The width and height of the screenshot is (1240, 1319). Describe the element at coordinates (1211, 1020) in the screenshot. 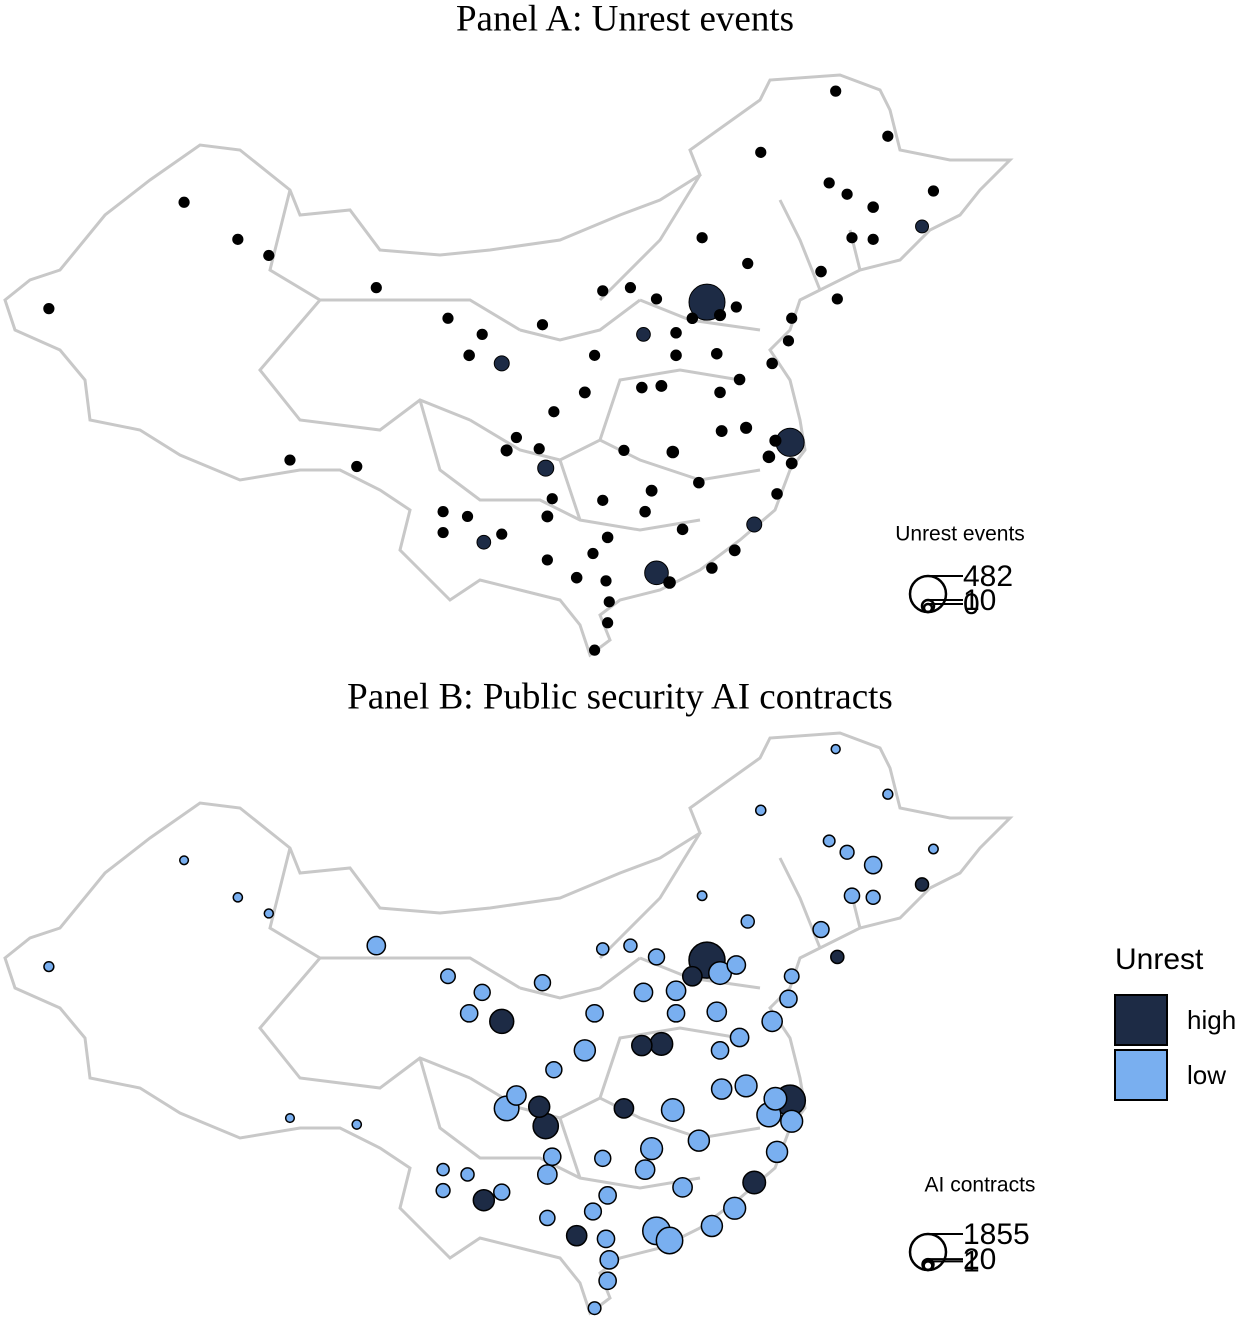

I see `color-legend-label: high` at that location.